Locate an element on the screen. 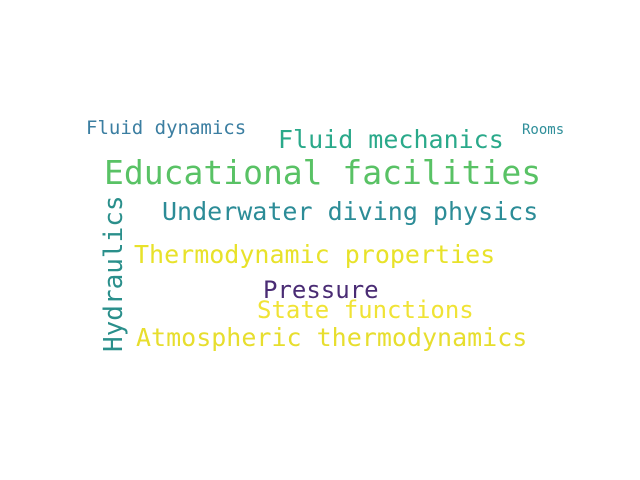  word-state-functions: State functions is located at coordinates (365, 310).